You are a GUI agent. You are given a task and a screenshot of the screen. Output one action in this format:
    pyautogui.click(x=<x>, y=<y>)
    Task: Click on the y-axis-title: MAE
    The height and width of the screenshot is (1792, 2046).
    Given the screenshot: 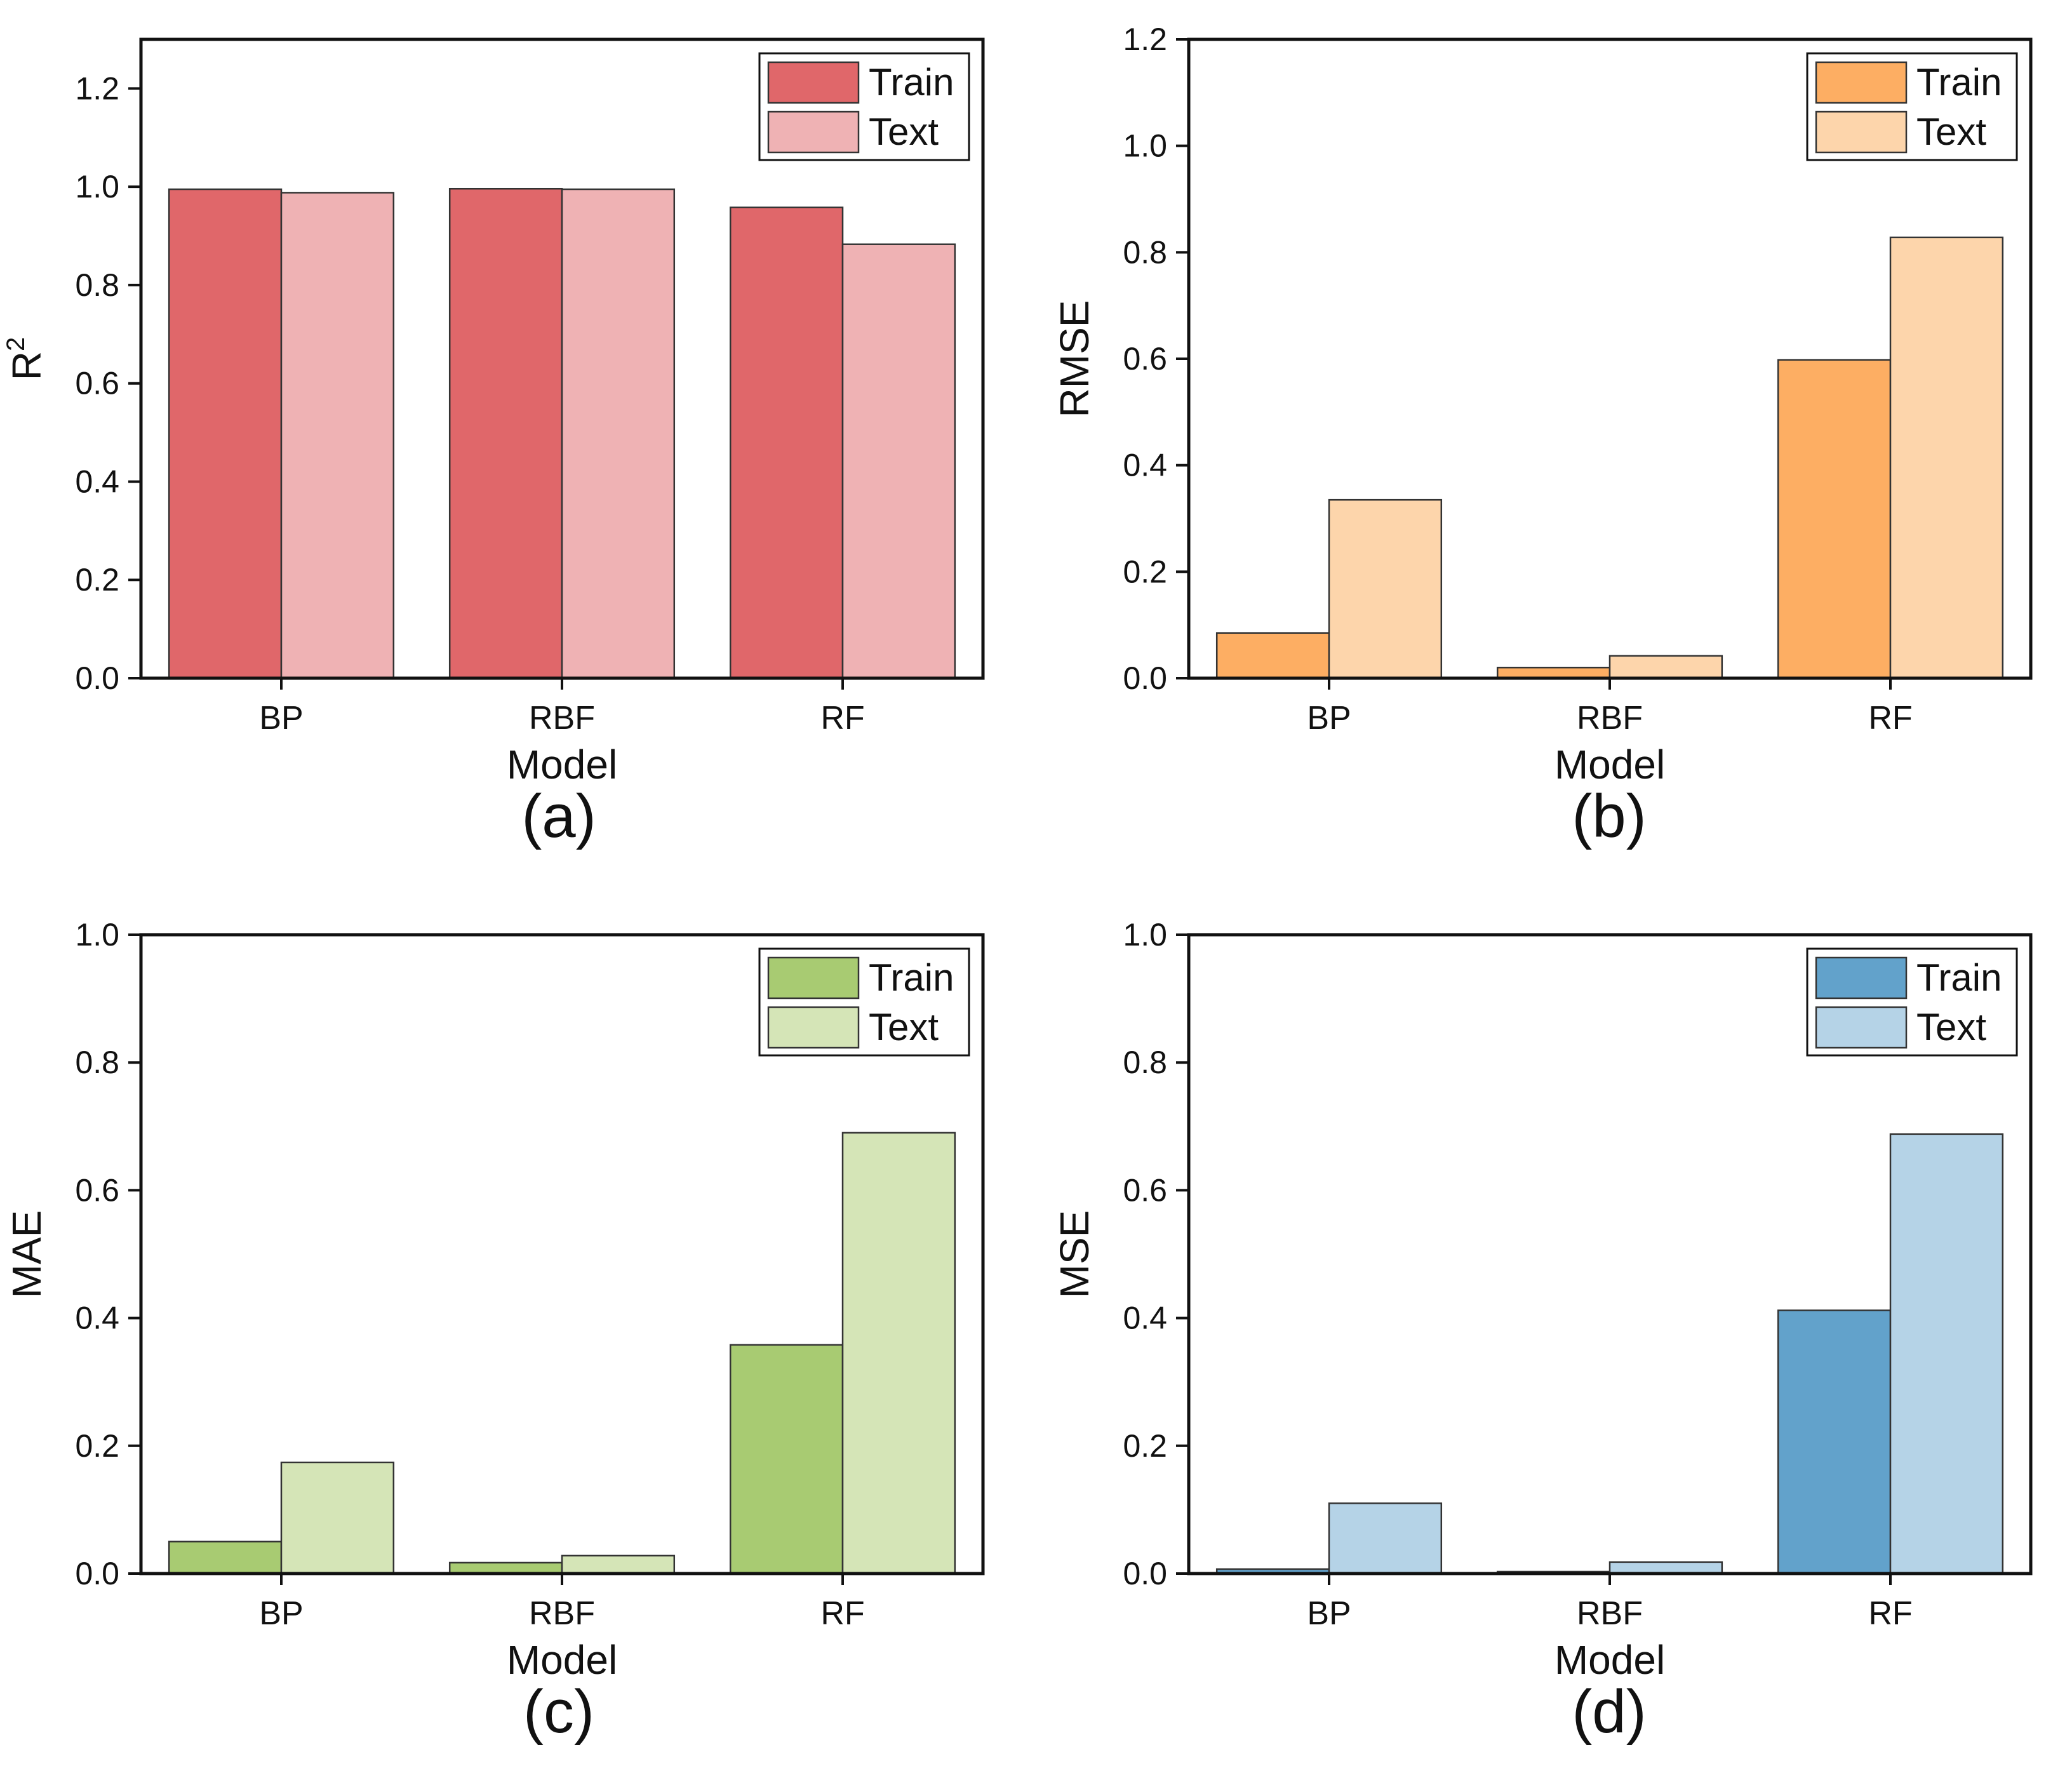 What is the action you would take?
    pyautogui.click(x=27, y=1254)
    